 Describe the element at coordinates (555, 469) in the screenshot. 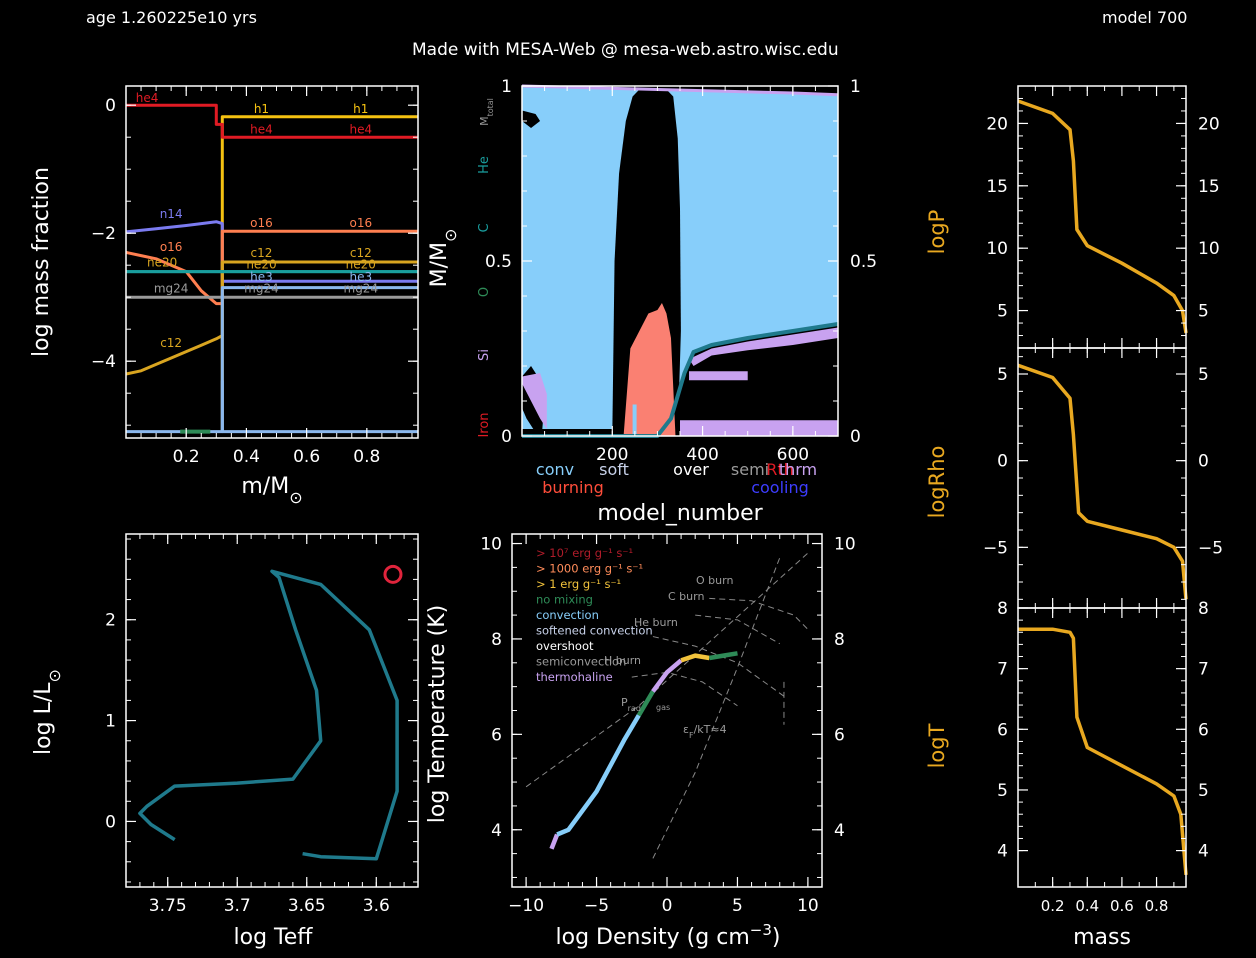

I see `legend-conv: conv` at that location.